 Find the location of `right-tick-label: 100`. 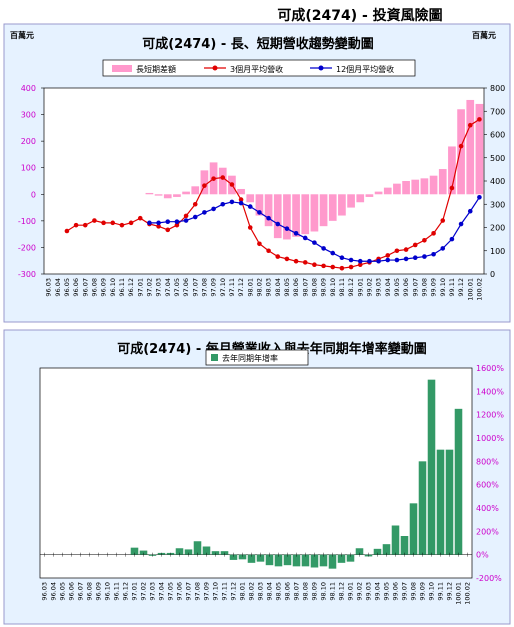

right-tick-label: 100 is located at coordinates (497, 251).